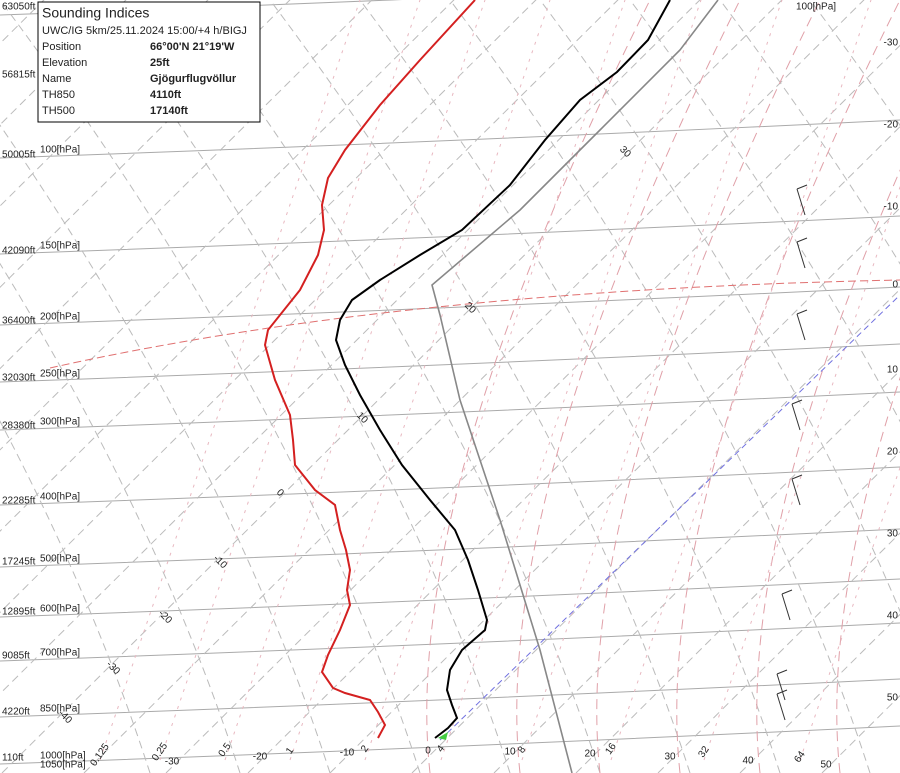  Describe the element at coordinates (144, 31) in the screenshot. I see `info-subtitle: UWC/IG 5km/25.11.2024 15:00/+4 h/BIGJ` at that location.